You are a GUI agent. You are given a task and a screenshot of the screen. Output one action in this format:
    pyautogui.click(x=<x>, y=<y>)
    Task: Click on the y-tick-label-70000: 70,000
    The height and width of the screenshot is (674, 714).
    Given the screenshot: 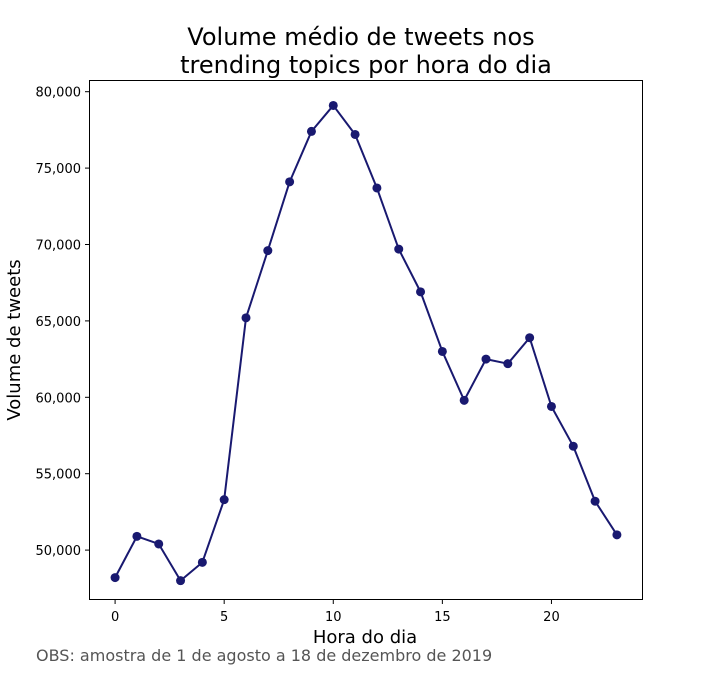 What is the action you would take?
    pyautogui.click(x=59, y=245)
    